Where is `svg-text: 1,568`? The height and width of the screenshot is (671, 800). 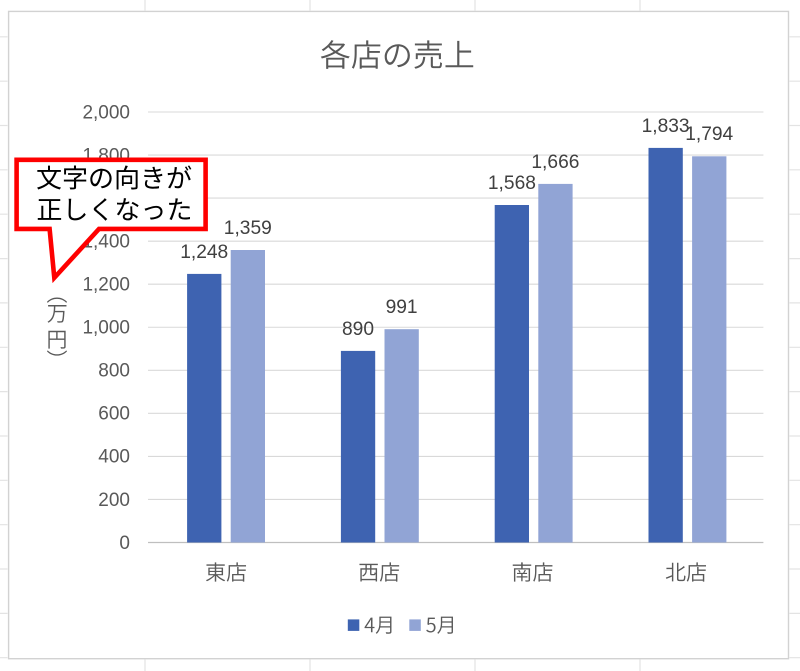
svg-text: 1,568 is located at coordinates (512, 183).